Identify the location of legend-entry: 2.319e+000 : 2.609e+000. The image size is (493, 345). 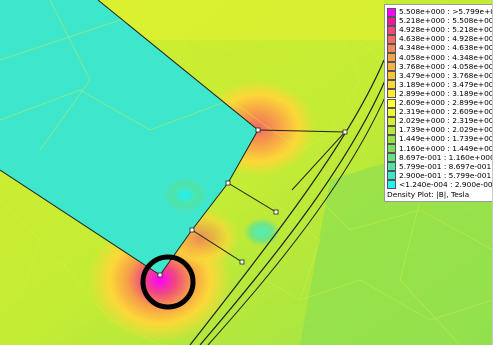
(440, 112).